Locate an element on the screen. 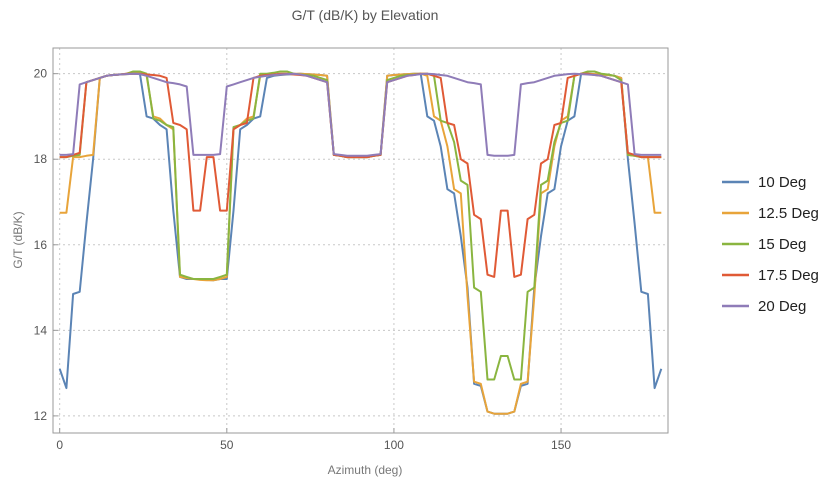 This screenshot has height=481, width=832. x-axis-title: Azimuth (deg) is located at coordinates (365, 470).